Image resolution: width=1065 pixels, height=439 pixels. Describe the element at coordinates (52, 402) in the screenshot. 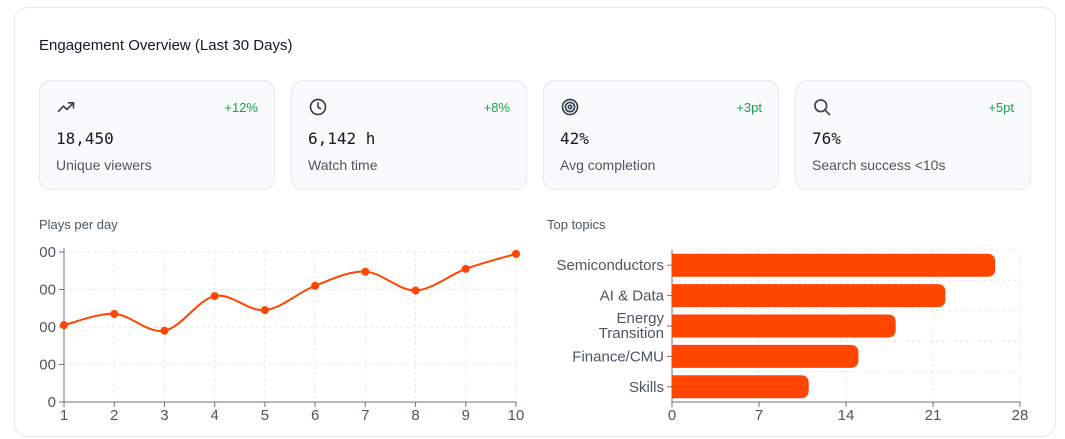

I see `y-tick-label: 0` at that location.